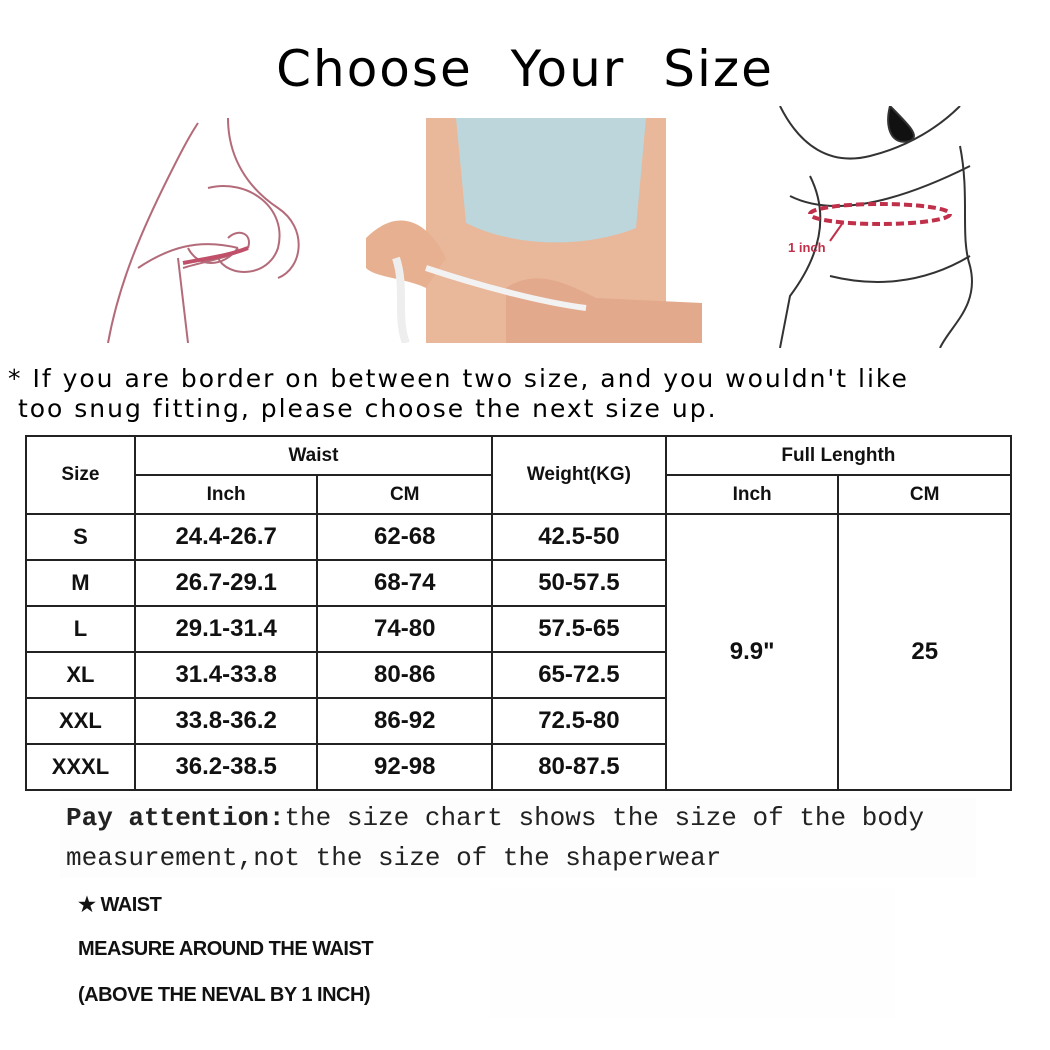 Image resolution: width=1050 pixels, height=1050 pixels. I want to click on waist-1inch-drawing: 1 inch, so click(876, 227).